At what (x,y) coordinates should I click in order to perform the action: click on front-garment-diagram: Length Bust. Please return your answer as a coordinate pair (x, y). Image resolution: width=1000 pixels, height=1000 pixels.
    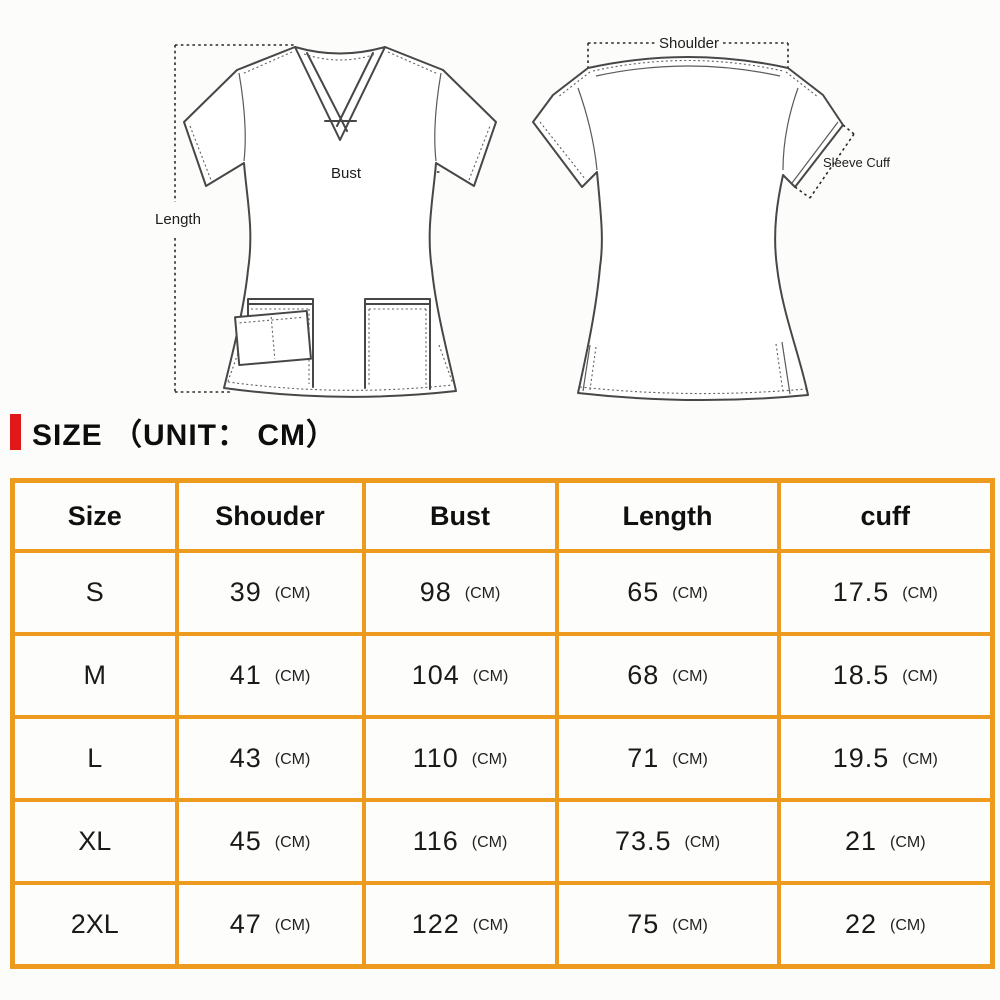
    Looking at the image, I should click on (326, 221).